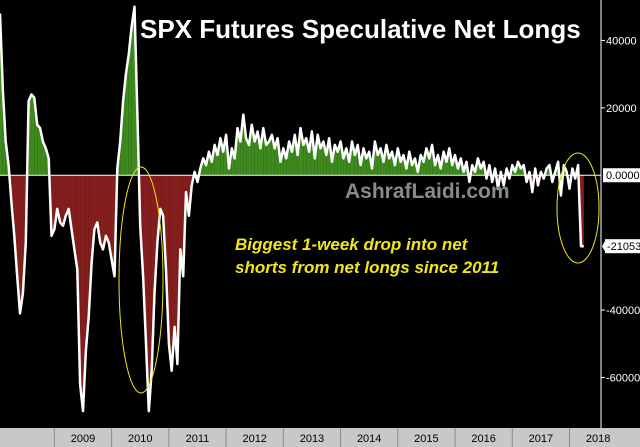 Image resolution: width=640 pixels, height=447 pixels. I want to click on x-tick-label: 2016, so click(483, 439).